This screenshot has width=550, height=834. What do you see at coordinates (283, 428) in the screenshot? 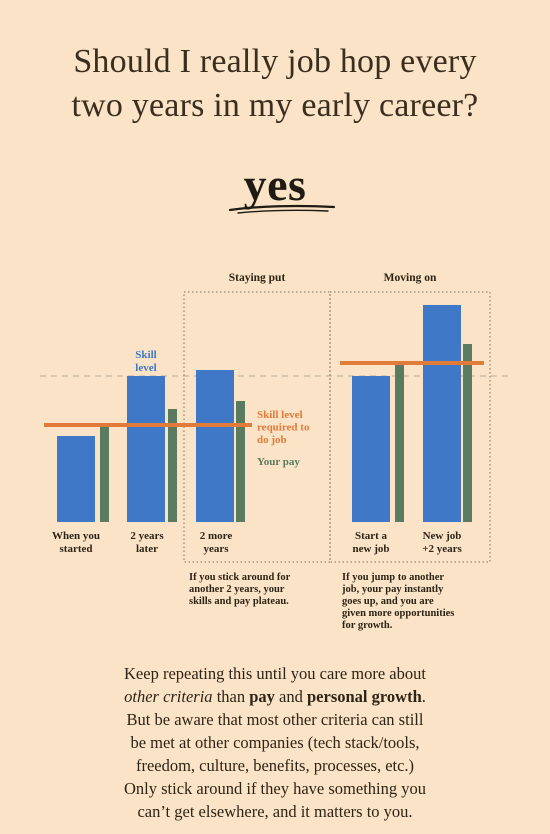
I see `required-skill-label: required to` at bounding box center [283, 428].